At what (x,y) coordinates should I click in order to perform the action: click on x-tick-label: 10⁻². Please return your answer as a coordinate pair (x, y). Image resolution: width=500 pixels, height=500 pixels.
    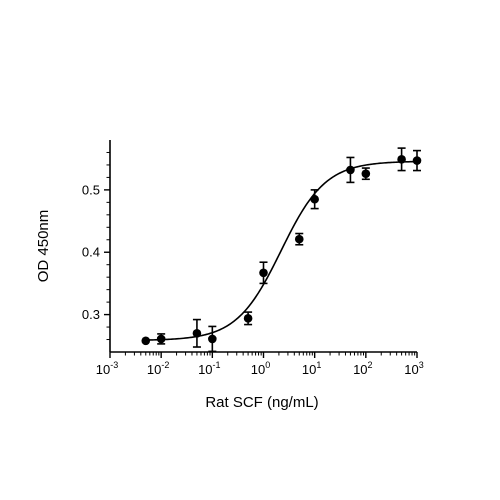
    Looking at the image, I should click on (158, 368).